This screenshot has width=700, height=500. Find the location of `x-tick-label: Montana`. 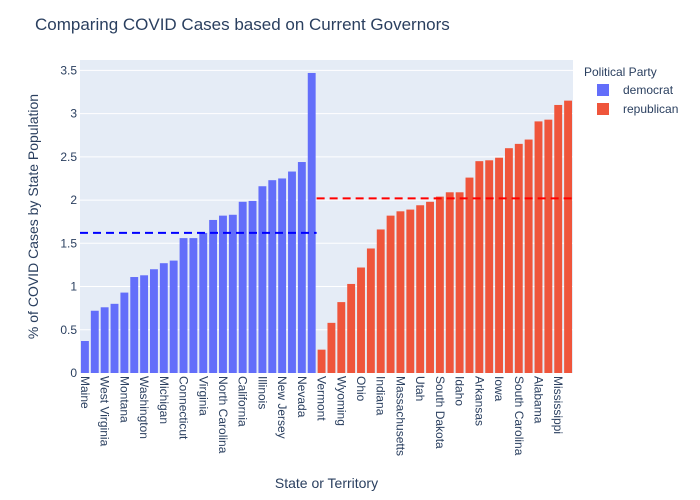

x-tick-label: Montana is located at coordinates (124, 399).